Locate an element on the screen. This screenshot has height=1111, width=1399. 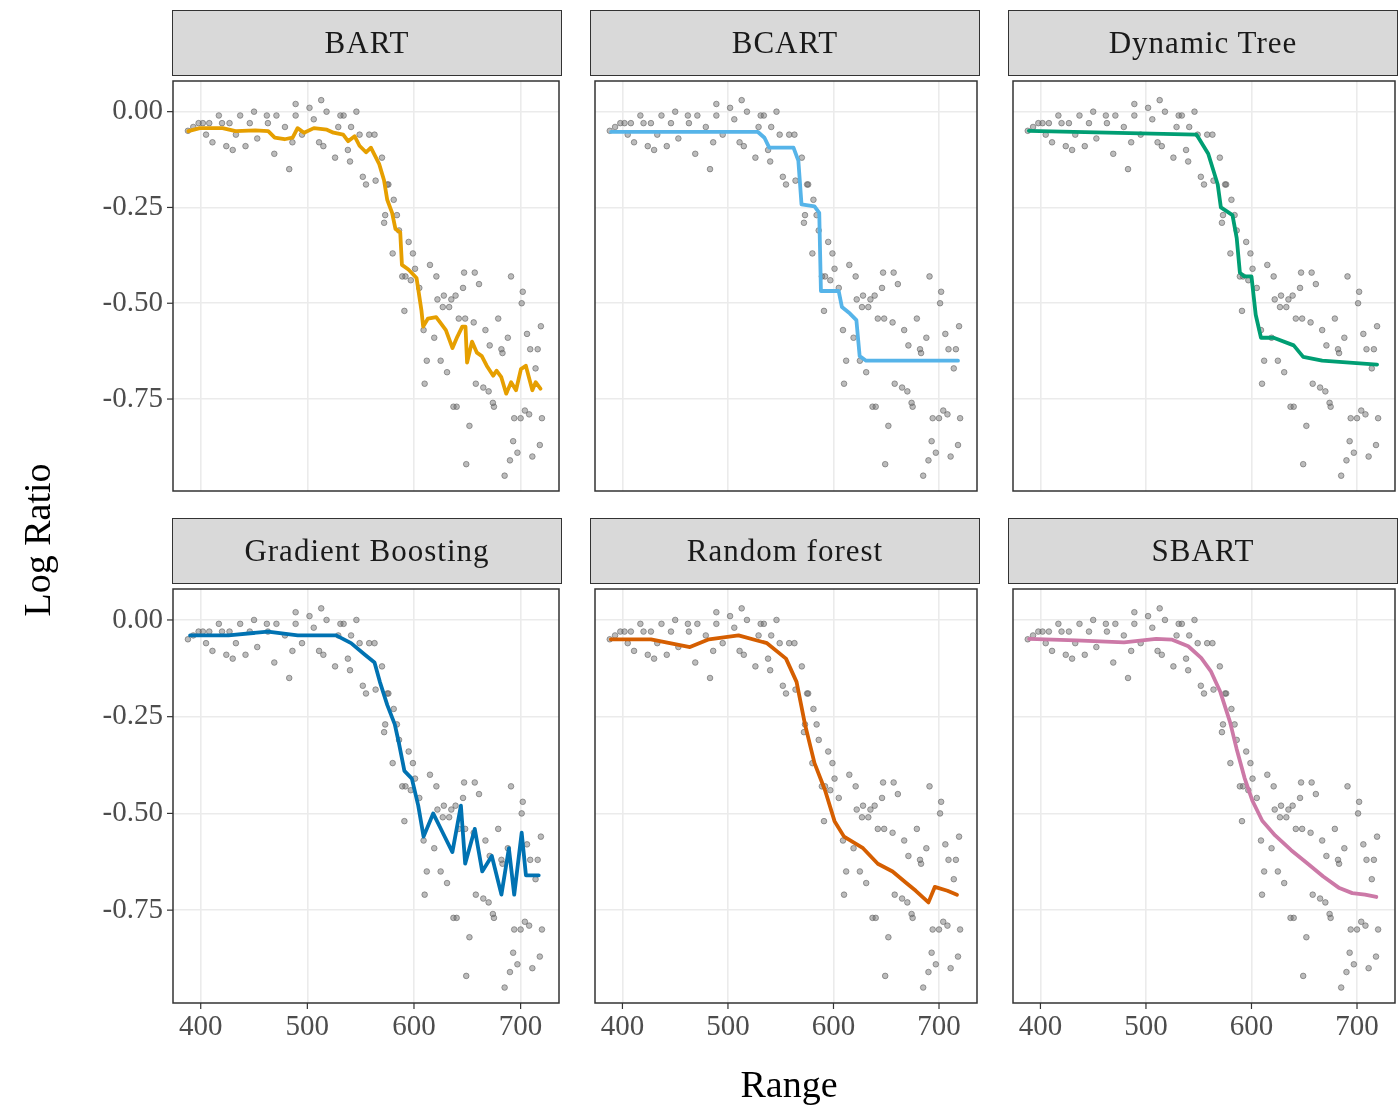
chart-title: SBART is located at coordinates (1203, 551).